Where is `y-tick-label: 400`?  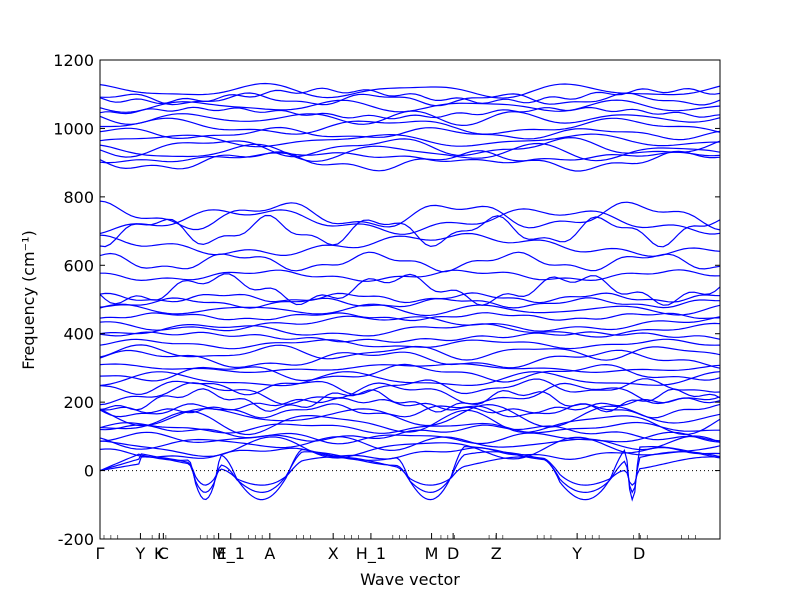
y-tick-label: 400 is located at coordinates (78, 334).